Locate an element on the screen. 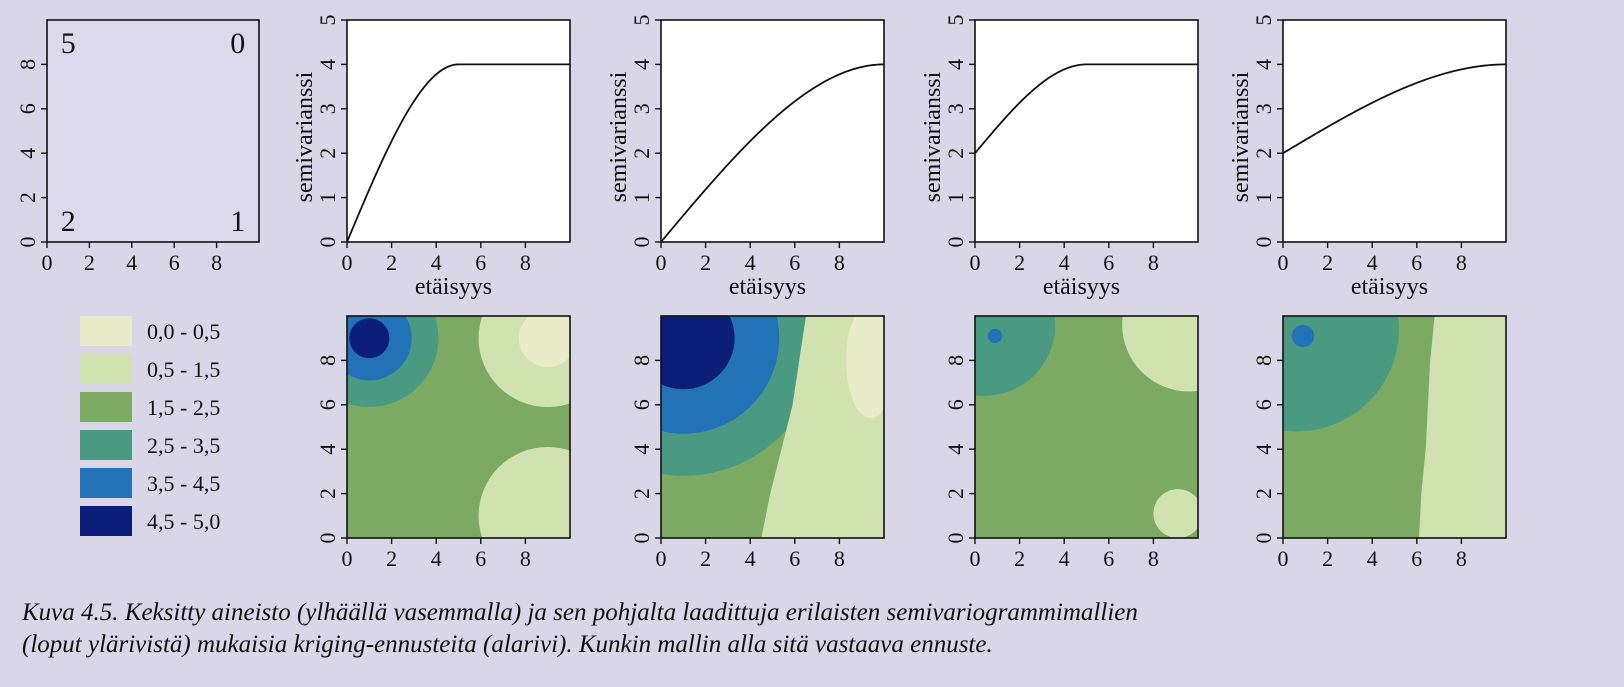 Image resolution: width=1624 pixels, height=687 pixels. data-point-label-1: 0 is located at coordinates (237, 43).